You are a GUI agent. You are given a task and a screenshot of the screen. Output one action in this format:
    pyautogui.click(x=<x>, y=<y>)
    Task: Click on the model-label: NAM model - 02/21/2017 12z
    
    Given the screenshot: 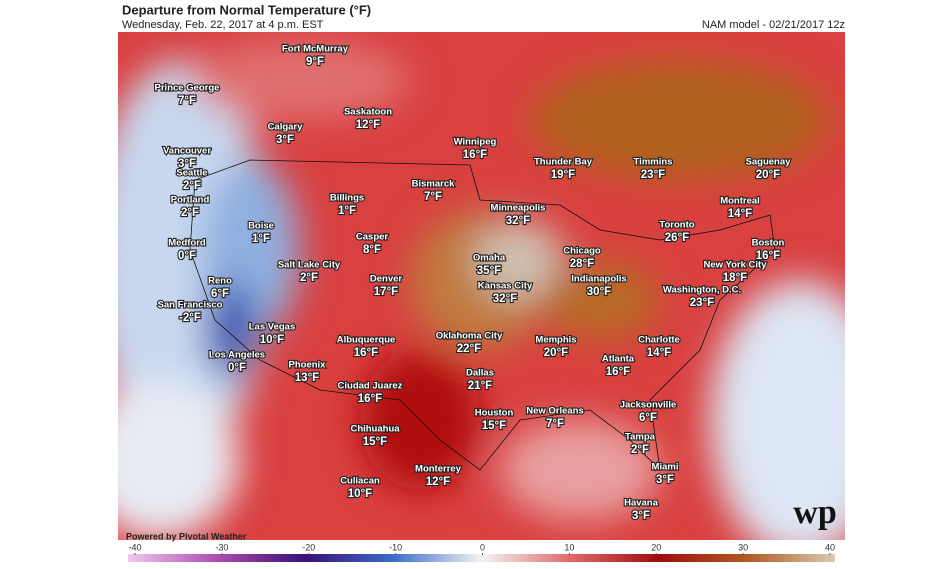 What is the action you would take?
    pyautogui.click(x=773, y=25)
    